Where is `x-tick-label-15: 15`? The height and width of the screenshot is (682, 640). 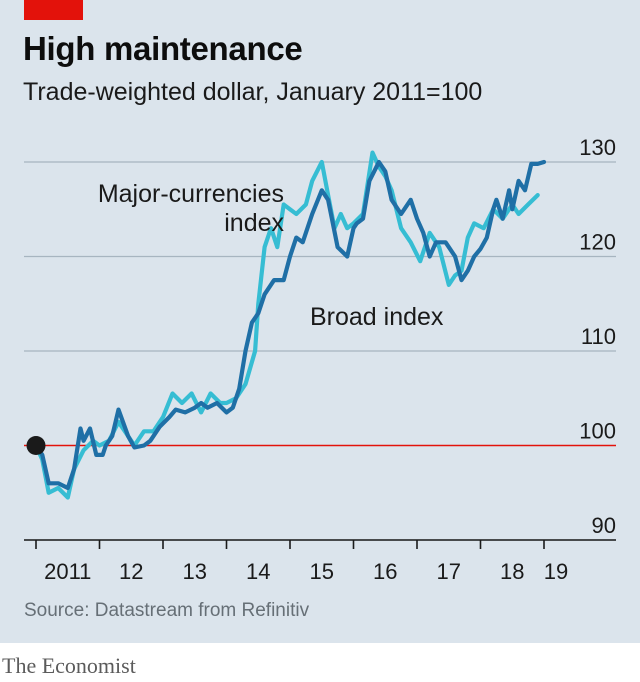 x-tick-label-15: 15 is located at coordinates (322, 571).